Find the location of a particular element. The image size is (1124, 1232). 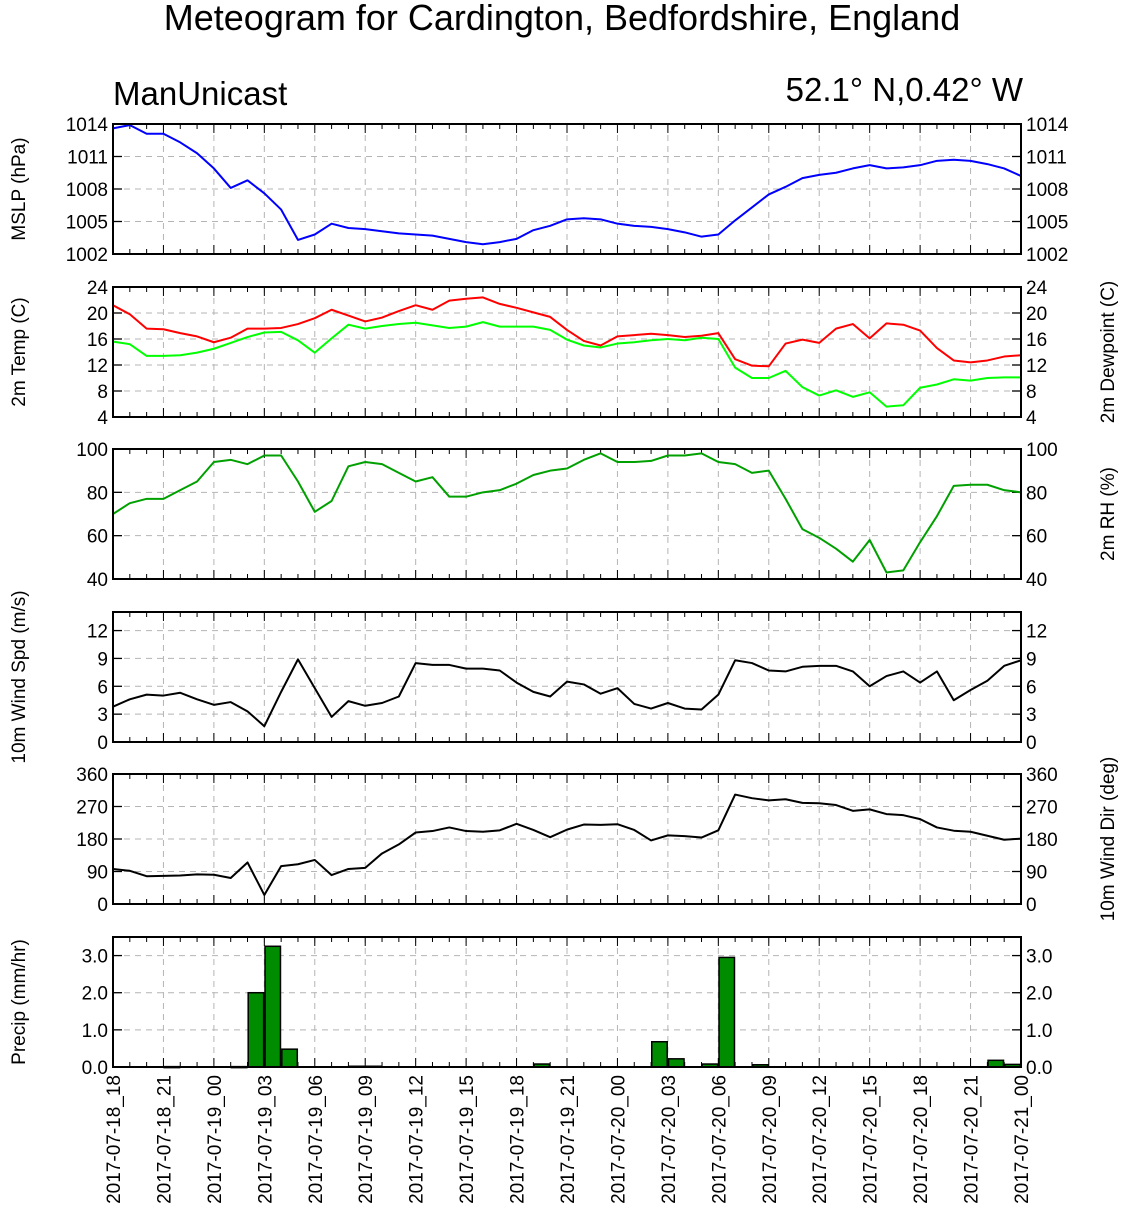

y-tick-label-right: 60 is located at coordinates (1036, 537).